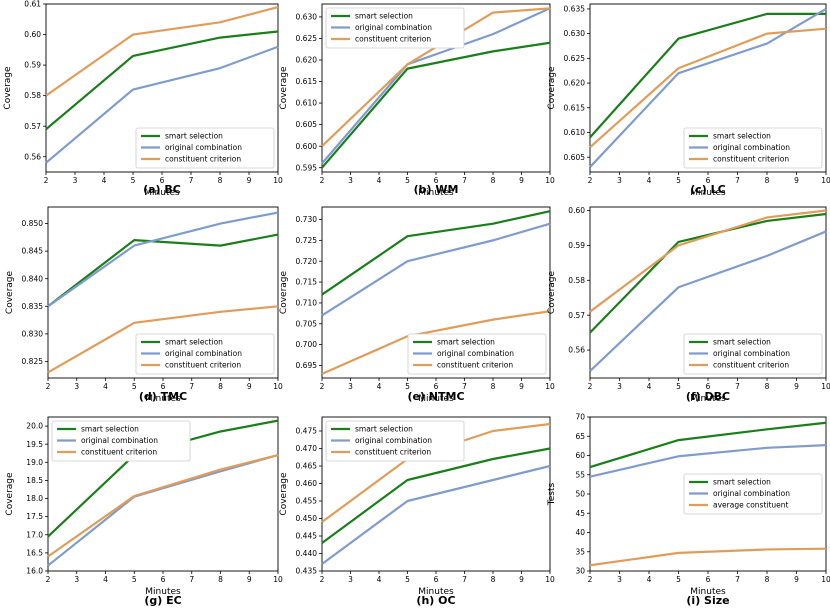 Image resolution: width=830 pixels, height=612 pixels. I want to click on y-tick-label: 0.450, so click(307, 518).